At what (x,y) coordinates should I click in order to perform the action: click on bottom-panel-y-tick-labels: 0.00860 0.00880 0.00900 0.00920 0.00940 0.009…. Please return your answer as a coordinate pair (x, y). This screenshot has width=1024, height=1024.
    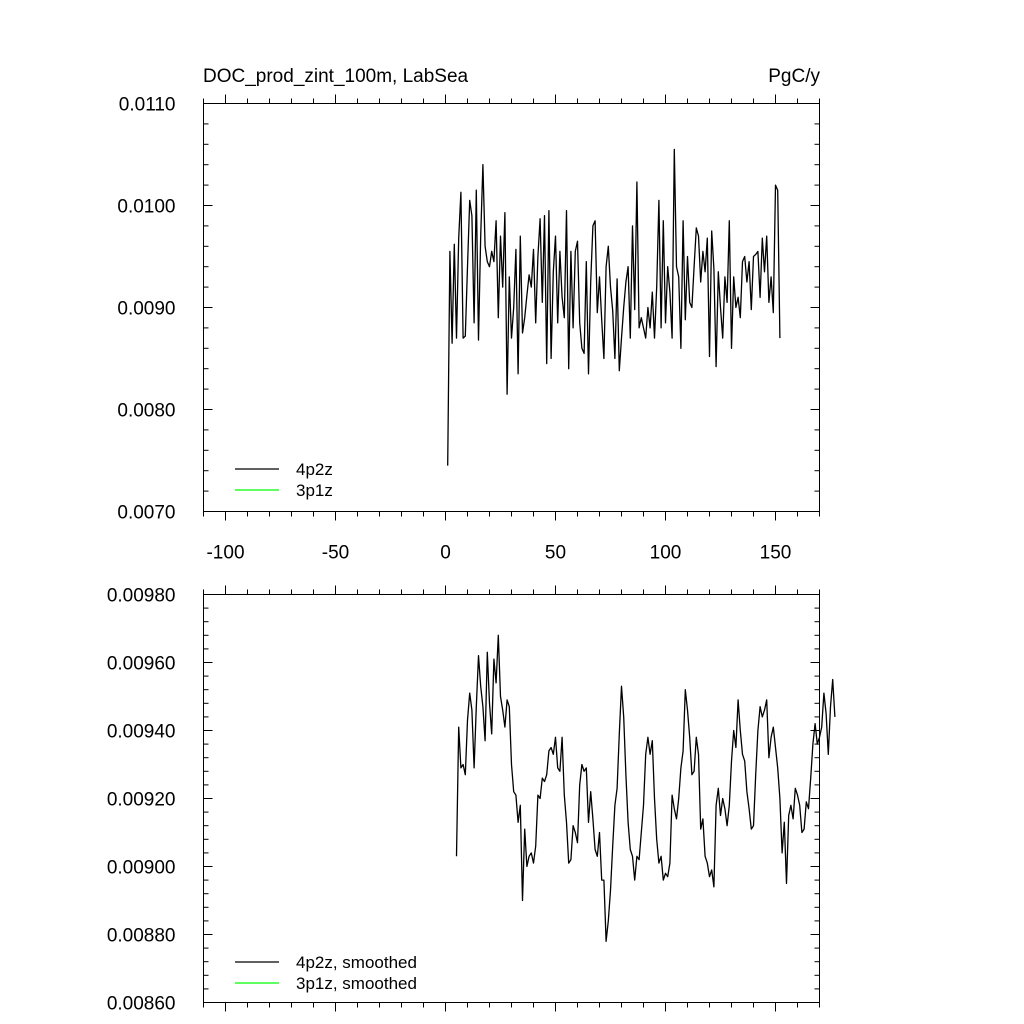
    Looking at the image, I should click on (141, 800).